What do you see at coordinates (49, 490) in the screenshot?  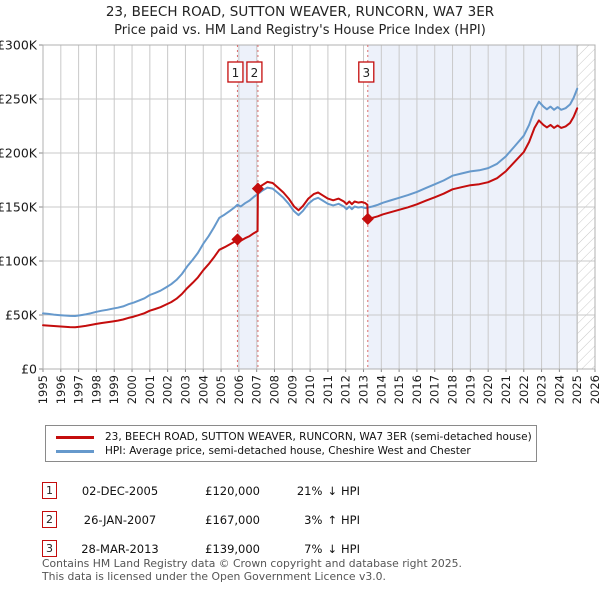 I see `transaction-number-badge: 1` at bounding box center [49, 490].